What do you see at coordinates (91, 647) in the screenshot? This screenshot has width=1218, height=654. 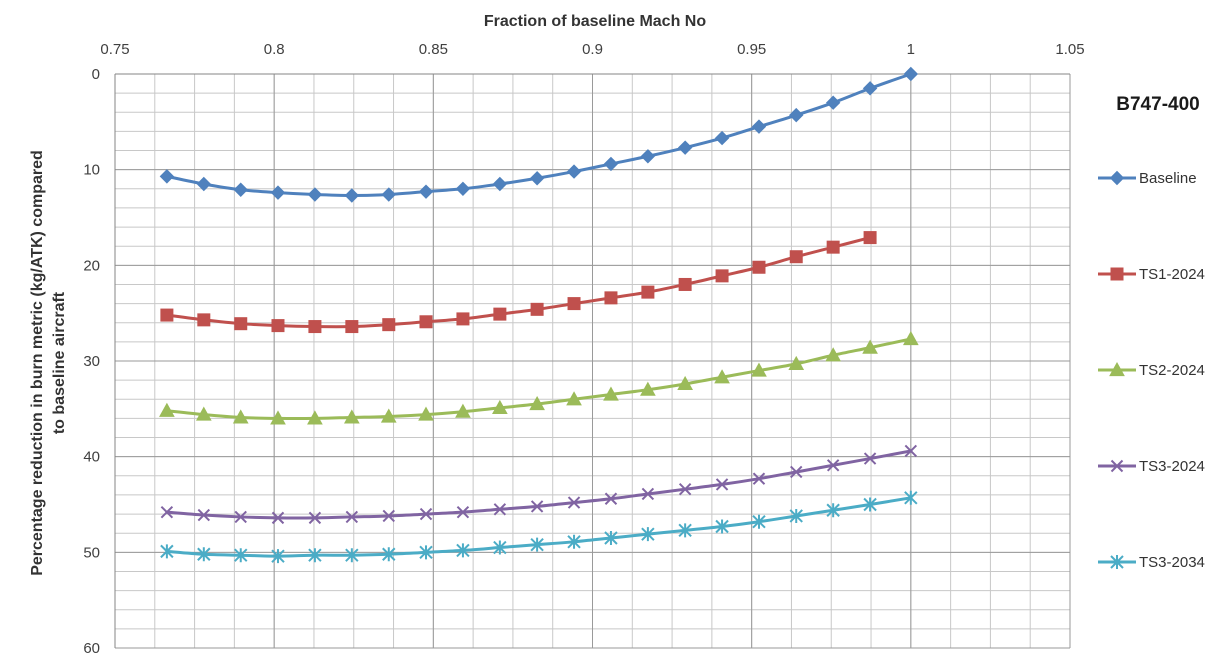 I see `y-tick-label: 60` at bounding box center [91, 647].